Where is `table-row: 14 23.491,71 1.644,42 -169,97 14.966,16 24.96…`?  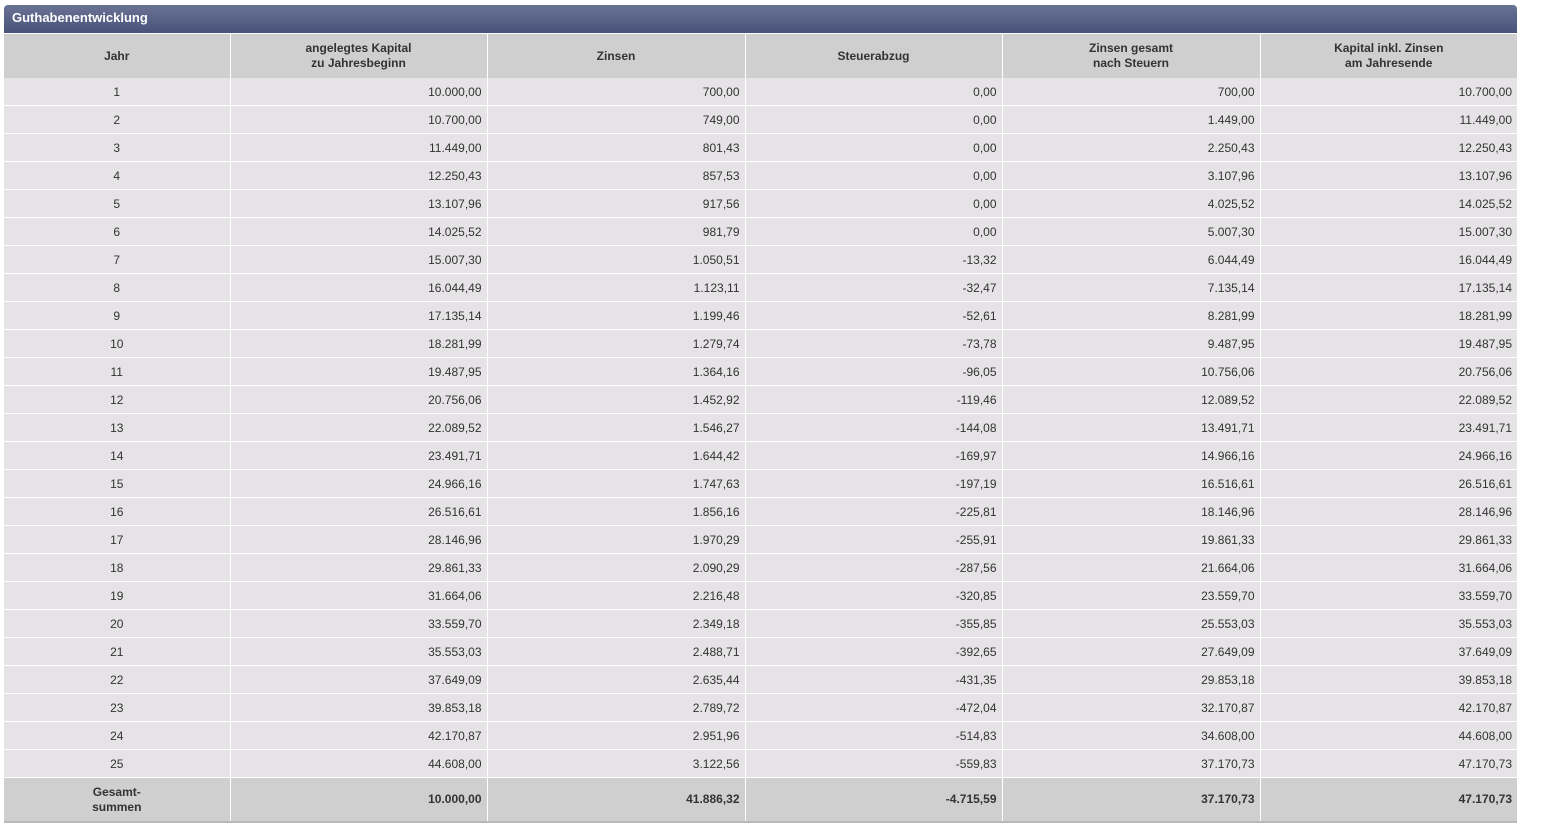 table-row: 14 23.491,71 1.644,42 -169,97 14.966,16 24.96… is located at coordinates (760, 455).